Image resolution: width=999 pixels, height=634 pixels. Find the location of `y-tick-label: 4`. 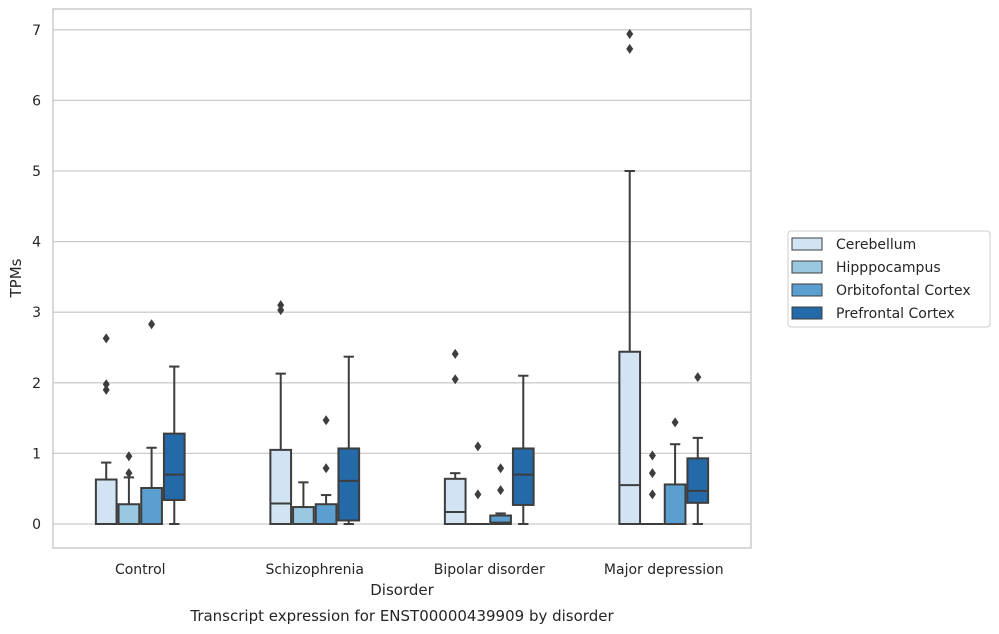

y-tick-label: 4 is located at coordinates (36, 243).